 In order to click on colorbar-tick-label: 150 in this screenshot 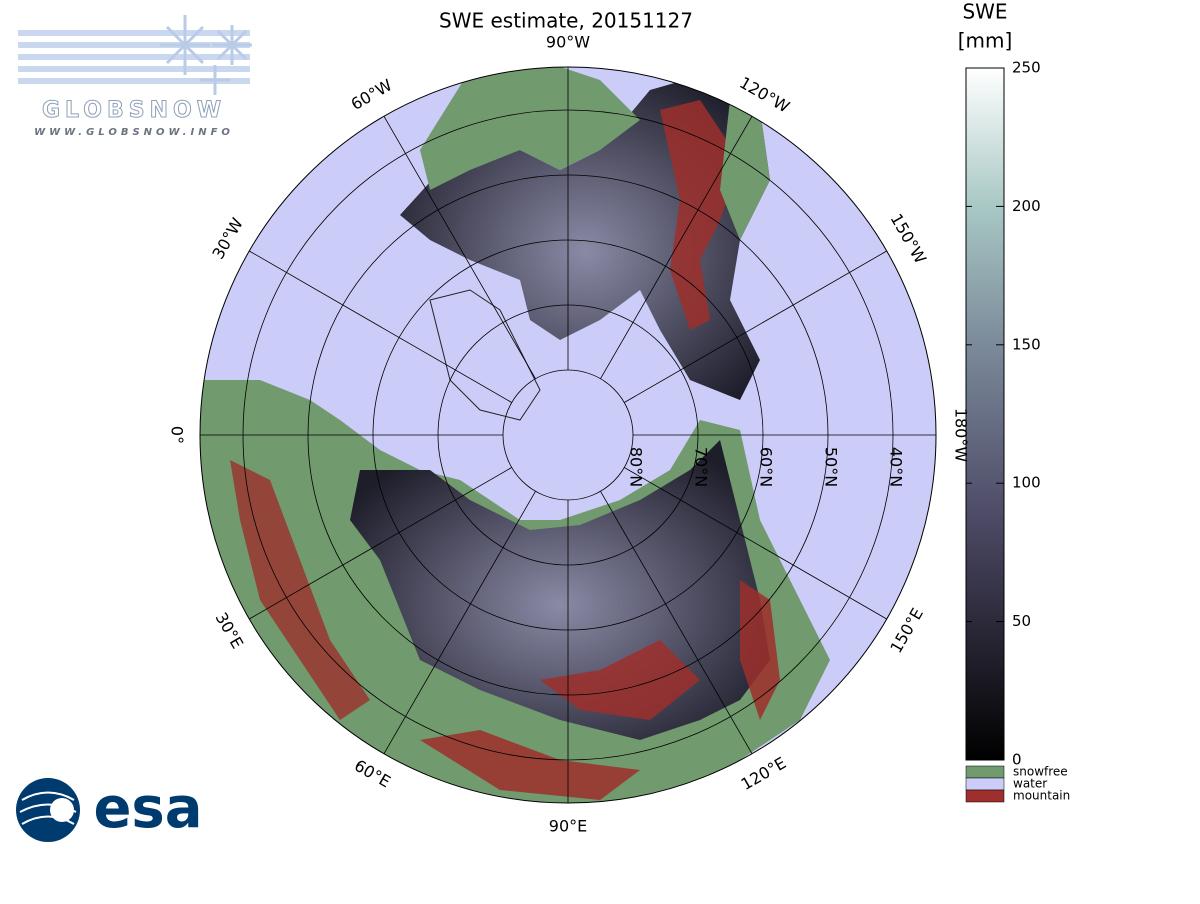, I will do `click(1026, 344)`.